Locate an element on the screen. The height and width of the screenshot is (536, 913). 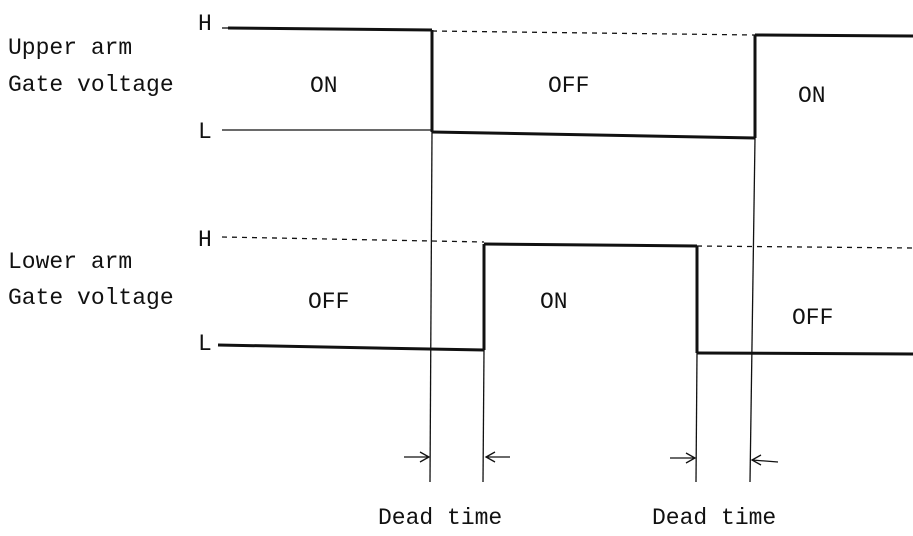
upper-label: Gate voltage is located at coordinates (91, 85).